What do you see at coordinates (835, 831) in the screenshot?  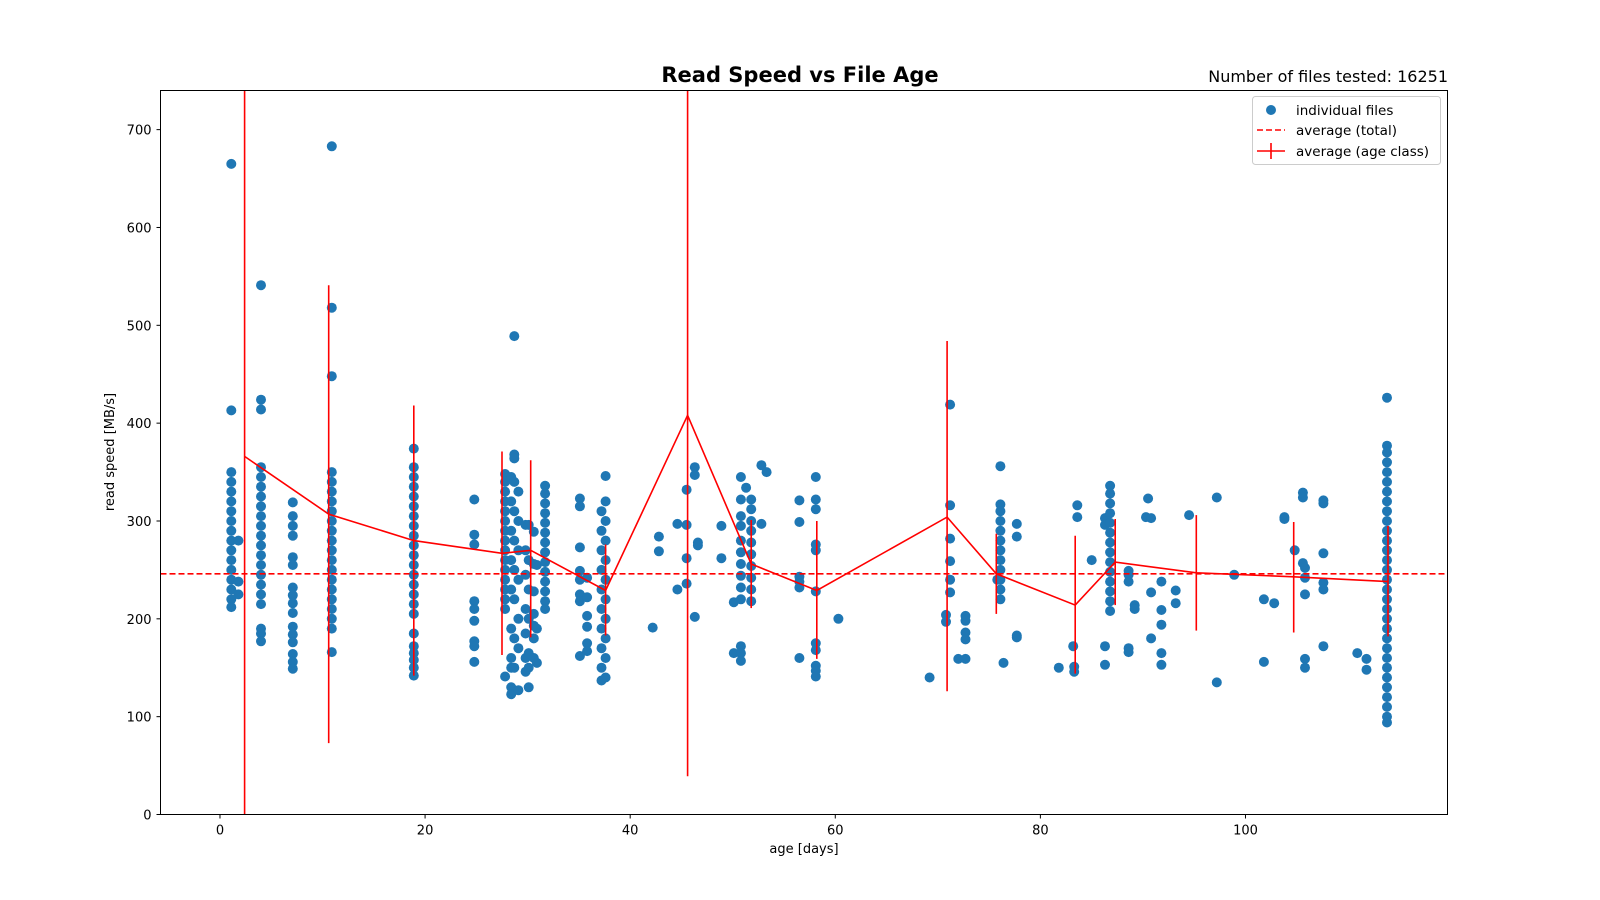 I see `x-tick-label: 60` at bounding box center [835, 831].